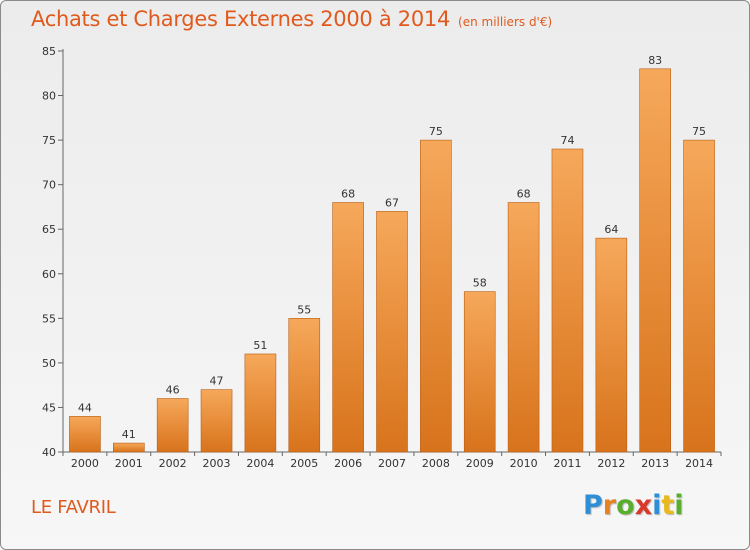  Describe the element at coordinates (49, 407) in the screenshot. I see `y-tick-label: 45` at that location.